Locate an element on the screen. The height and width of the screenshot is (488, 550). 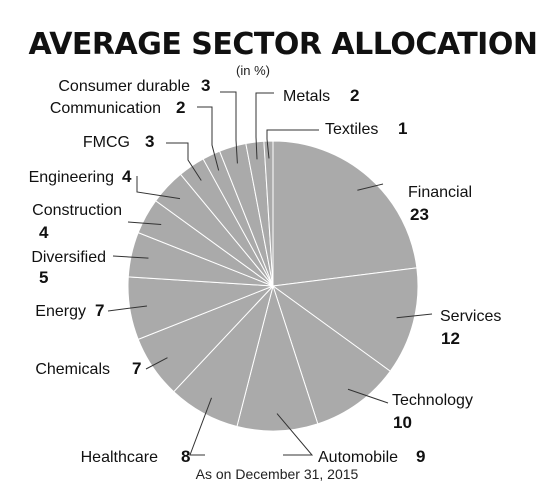
slice-value-automobile: 9 is located at coordinates (420, 456).